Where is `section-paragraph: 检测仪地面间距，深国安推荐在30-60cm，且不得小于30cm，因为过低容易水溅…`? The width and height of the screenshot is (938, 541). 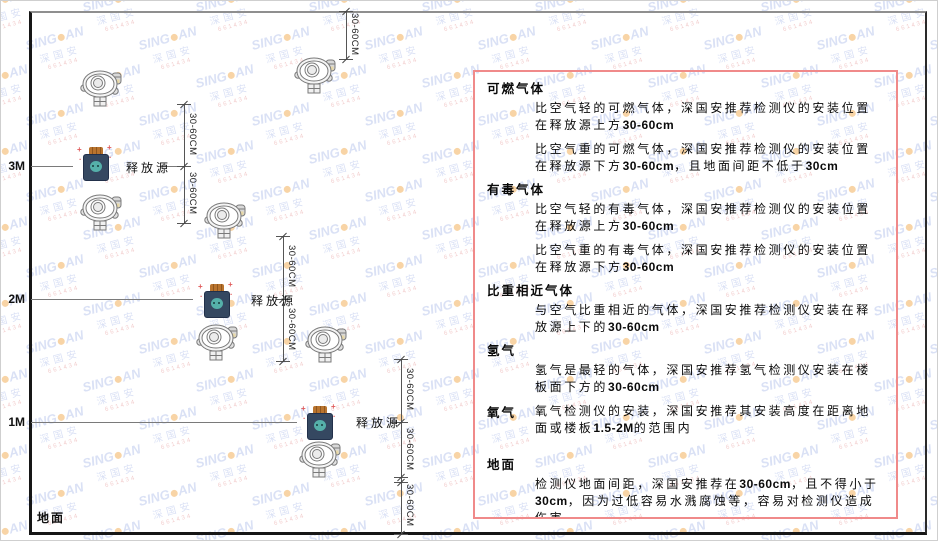
section-paragraph: 检测仪地面间距，深国安推荐在30-60cm，且不得小于30cm，因为过低容易水溅… is located at coordinates (707, 498).